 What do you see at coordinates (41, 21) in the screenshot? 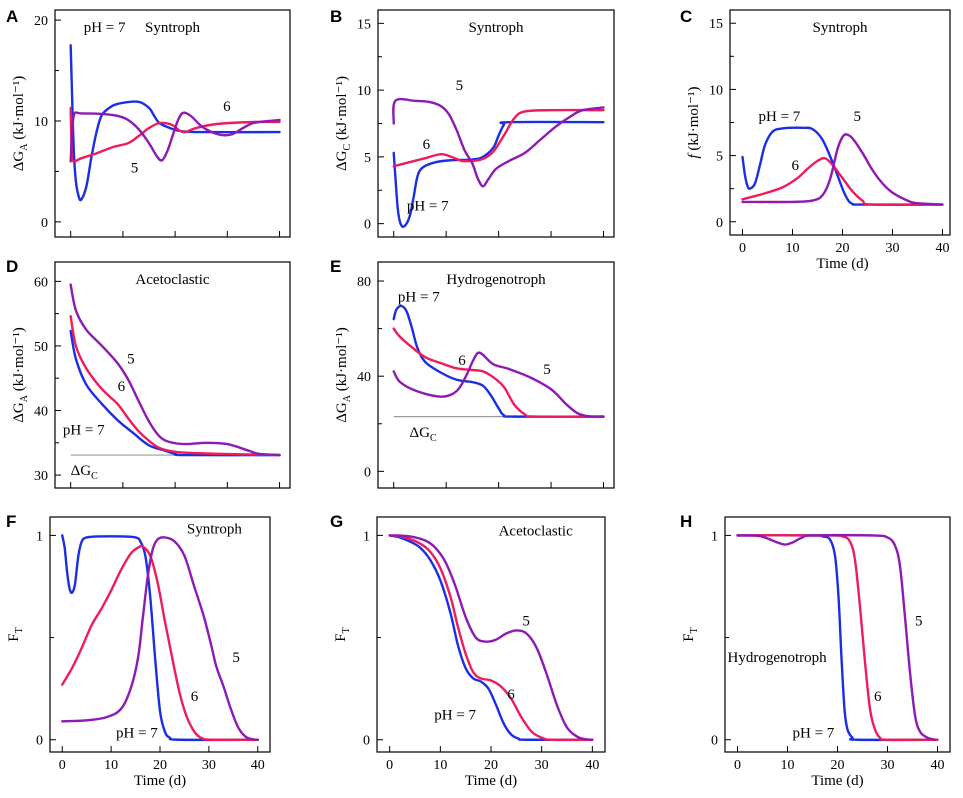
I see `y-tick-label: 20` at bounding box center [41, 21].